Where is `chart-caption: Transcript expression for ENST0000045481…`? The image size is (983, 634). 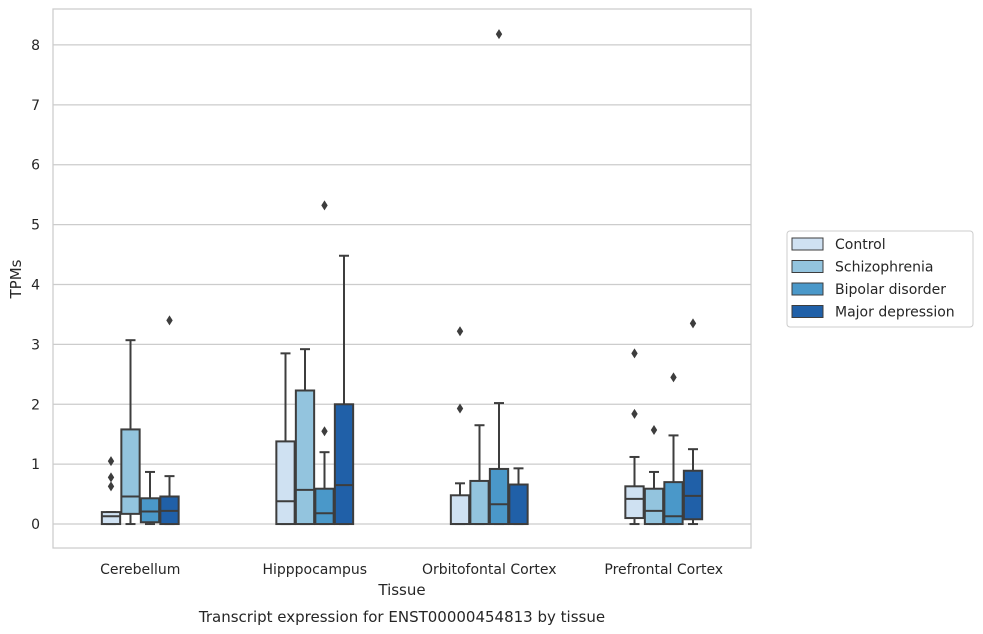
chart-caption: Transcript expression for ENST0000045481… is located at coordinates (401, 617).